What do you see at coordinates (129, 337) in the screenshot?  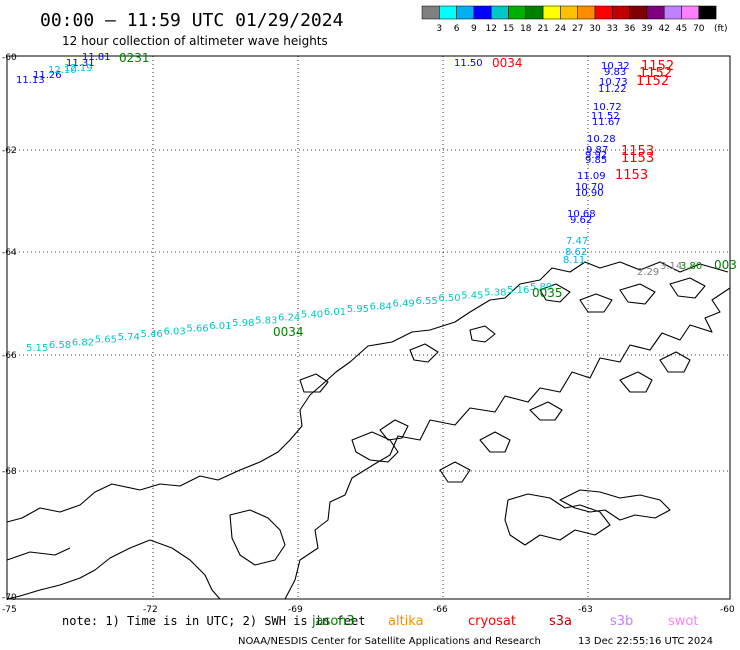 I see `track-value: 5.74` at bounding box center [129, 337].